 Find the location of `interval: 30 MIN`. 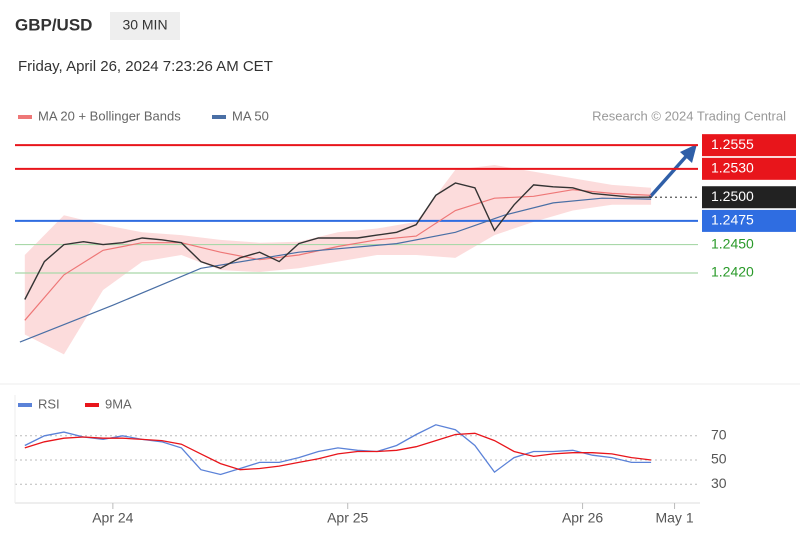

interval: 30 MIN is located at coordinates (144, 25).